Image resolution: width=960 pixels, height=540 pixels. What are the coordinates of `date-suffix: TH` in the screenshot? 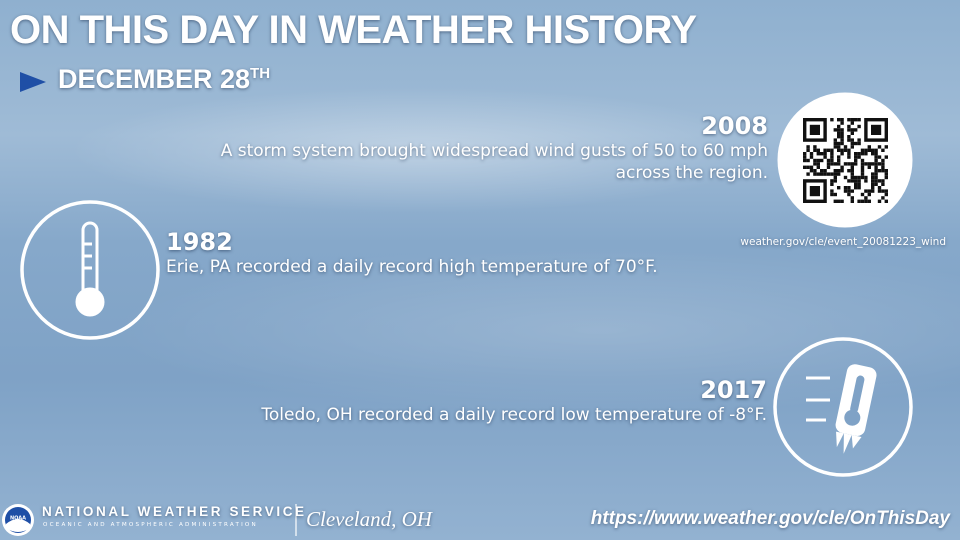 It's located at (260, 73).